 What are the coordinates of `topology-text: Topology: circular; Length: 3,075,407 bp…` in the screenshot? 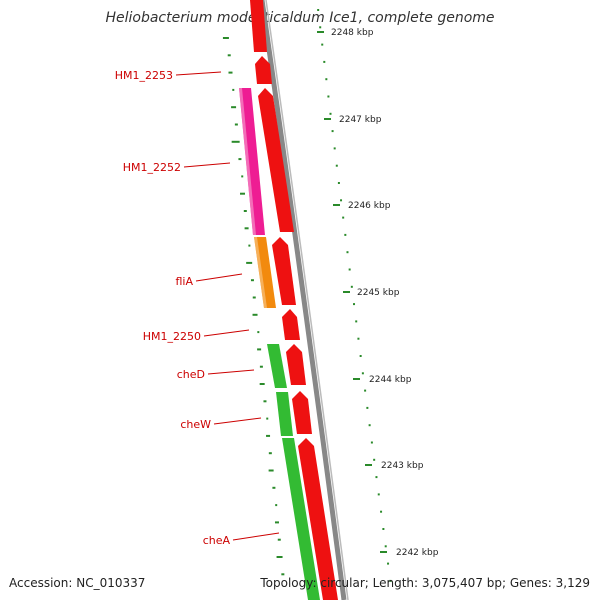 It's located at (425, 583).